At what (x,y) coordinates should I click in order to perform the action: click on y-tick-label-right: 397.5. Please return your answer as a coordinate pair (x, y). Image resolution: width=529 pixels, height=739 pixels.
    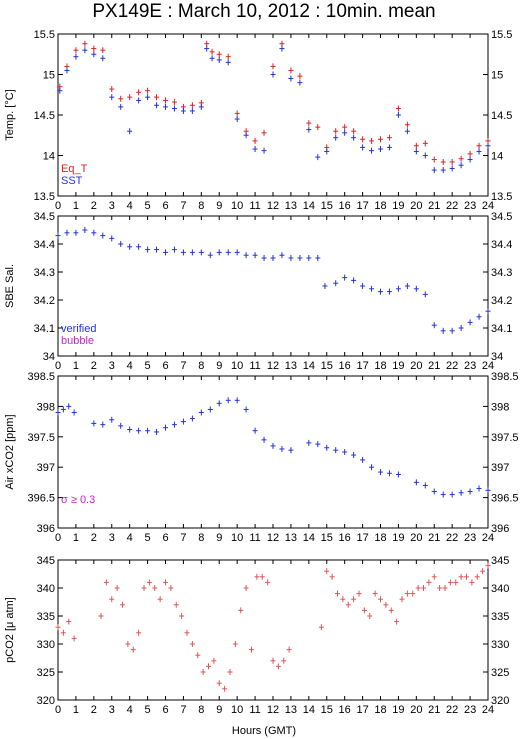
    Looking at the image, I should click on (505, 438).